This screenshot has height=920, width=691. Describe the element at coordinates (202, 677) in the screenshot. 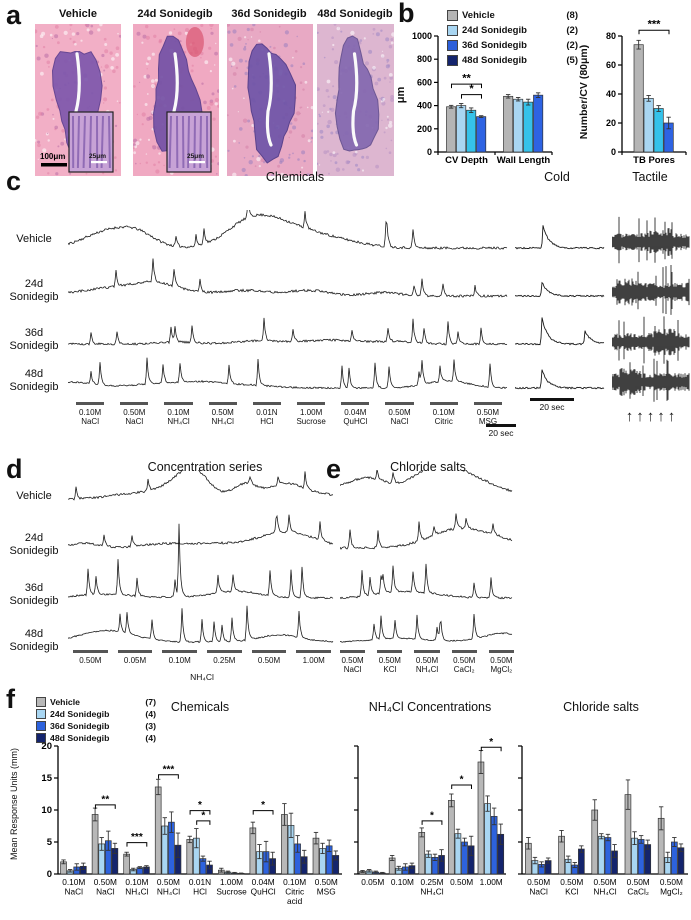

I see `d-x-axis-label: NH₄Cl` at that location.